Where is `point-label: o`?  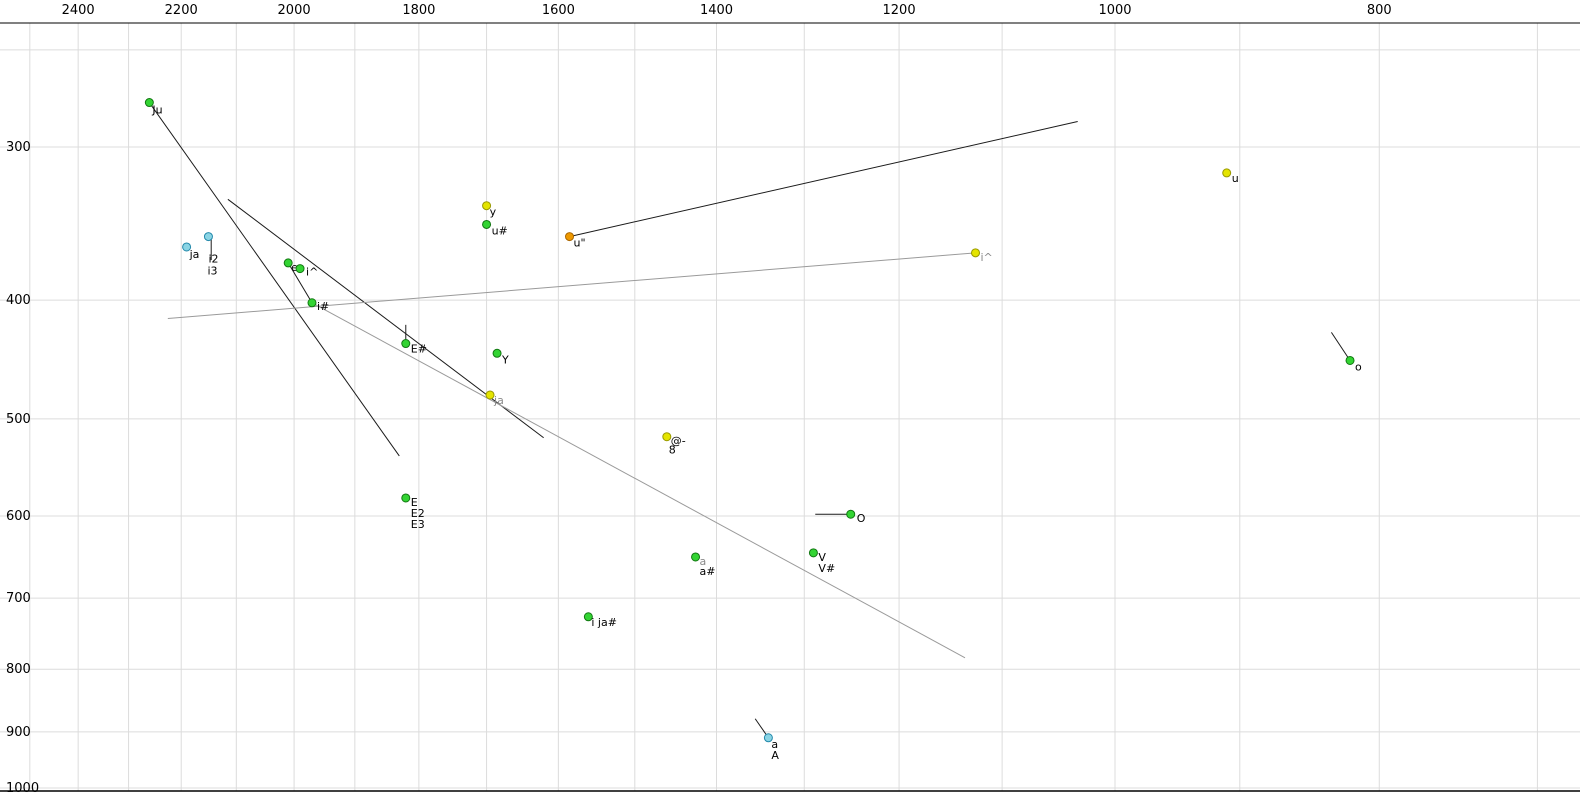 point-label: o is located at coordinates (1358, 366).